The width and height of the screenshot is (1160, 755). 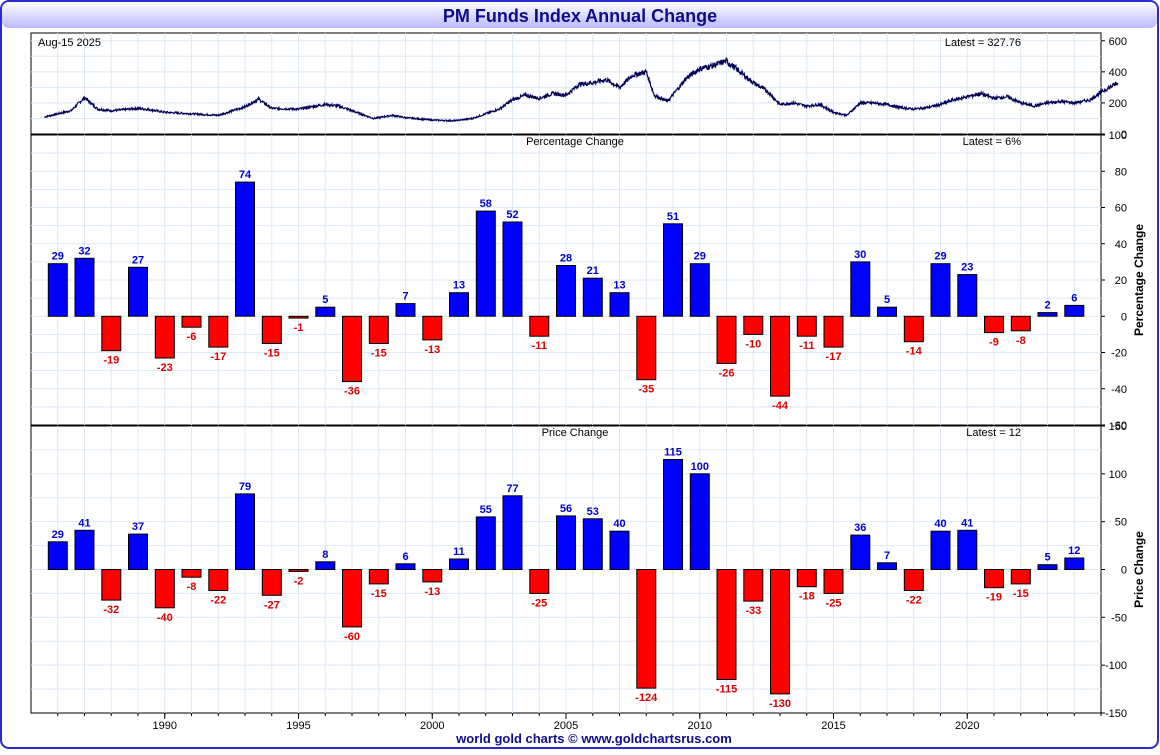 I want to click on chart-title: PM Funds Index Annual Change, so click(x=580, y=16).